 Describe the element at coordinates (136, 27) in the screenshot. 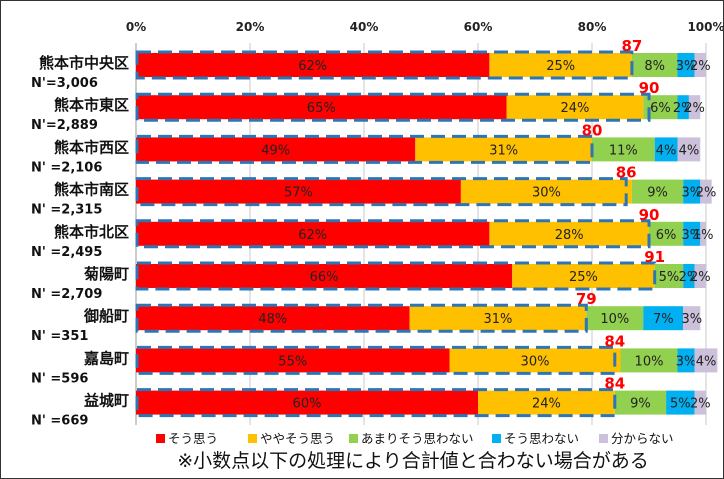

I see `x-tick-label: 0%` at that location.